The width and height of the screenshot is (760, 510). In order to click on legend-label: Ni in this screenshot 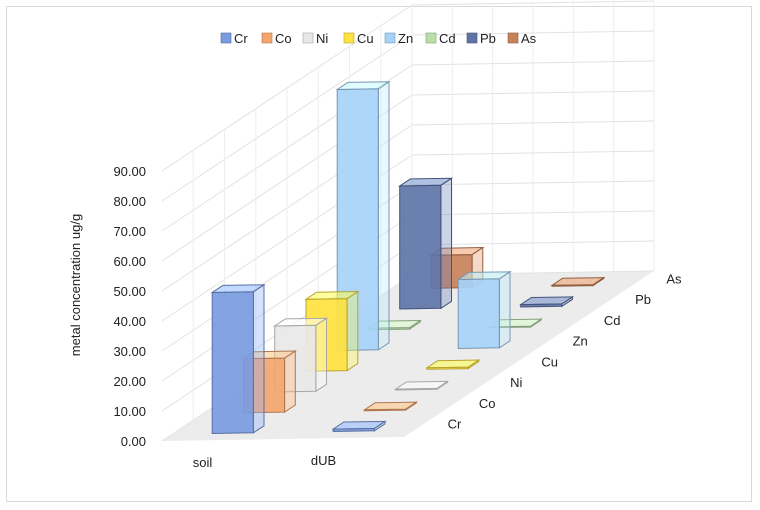, I will do `click(322, 38)`.